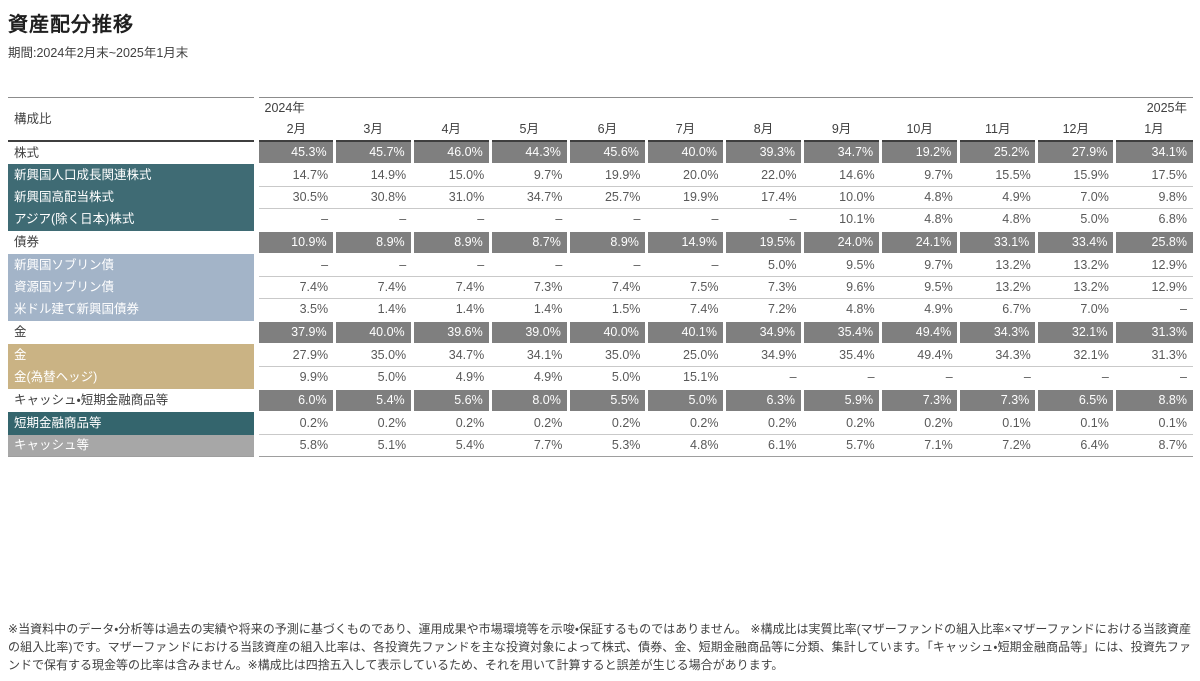  I want to click on value-cell: 19.2%, so click(919, 152).